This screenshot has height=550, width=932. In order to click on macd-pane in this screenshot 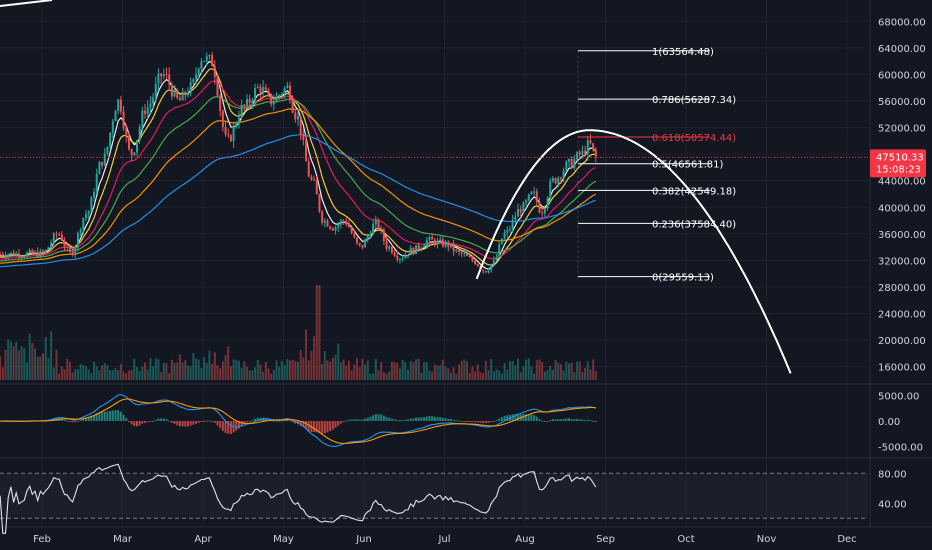, I will do `click(298, 421)`.